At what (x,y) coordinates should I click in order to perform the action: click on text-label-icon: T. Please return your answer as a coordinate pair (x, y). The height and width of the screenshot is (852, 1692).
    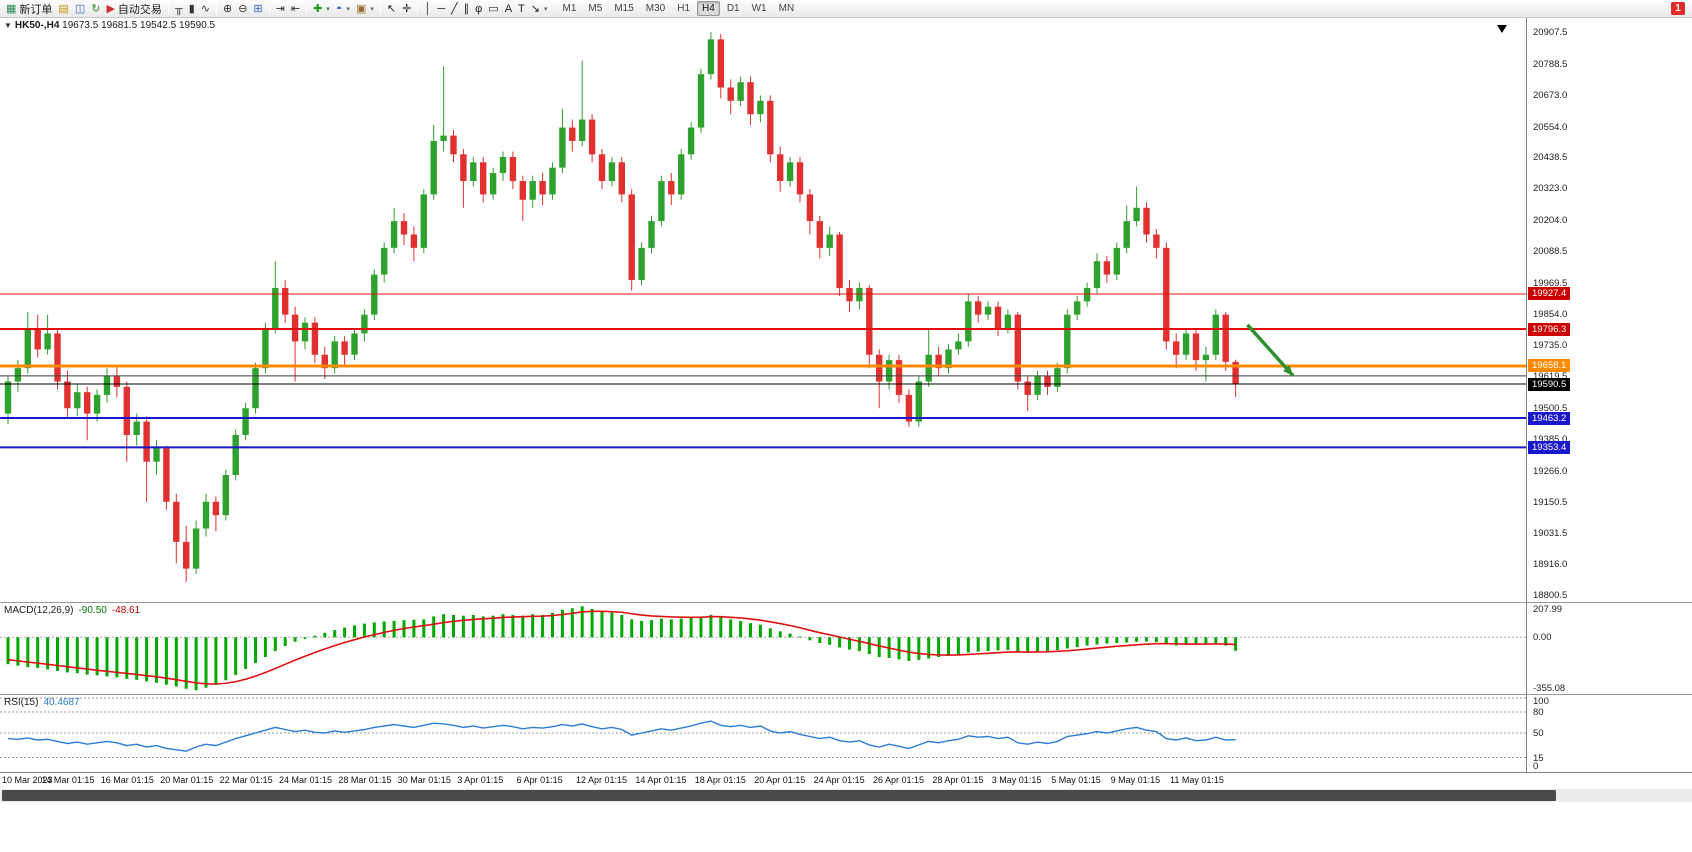
    Looking at the image, I should click on (521, 8).